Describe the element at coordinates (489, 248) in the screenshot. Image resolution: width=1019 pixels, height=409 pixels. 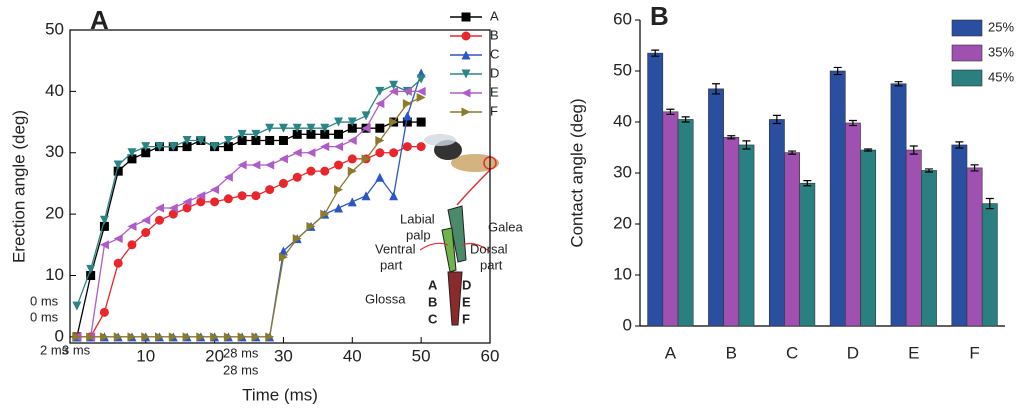
I see `inset-label: Dorsal` at that location.